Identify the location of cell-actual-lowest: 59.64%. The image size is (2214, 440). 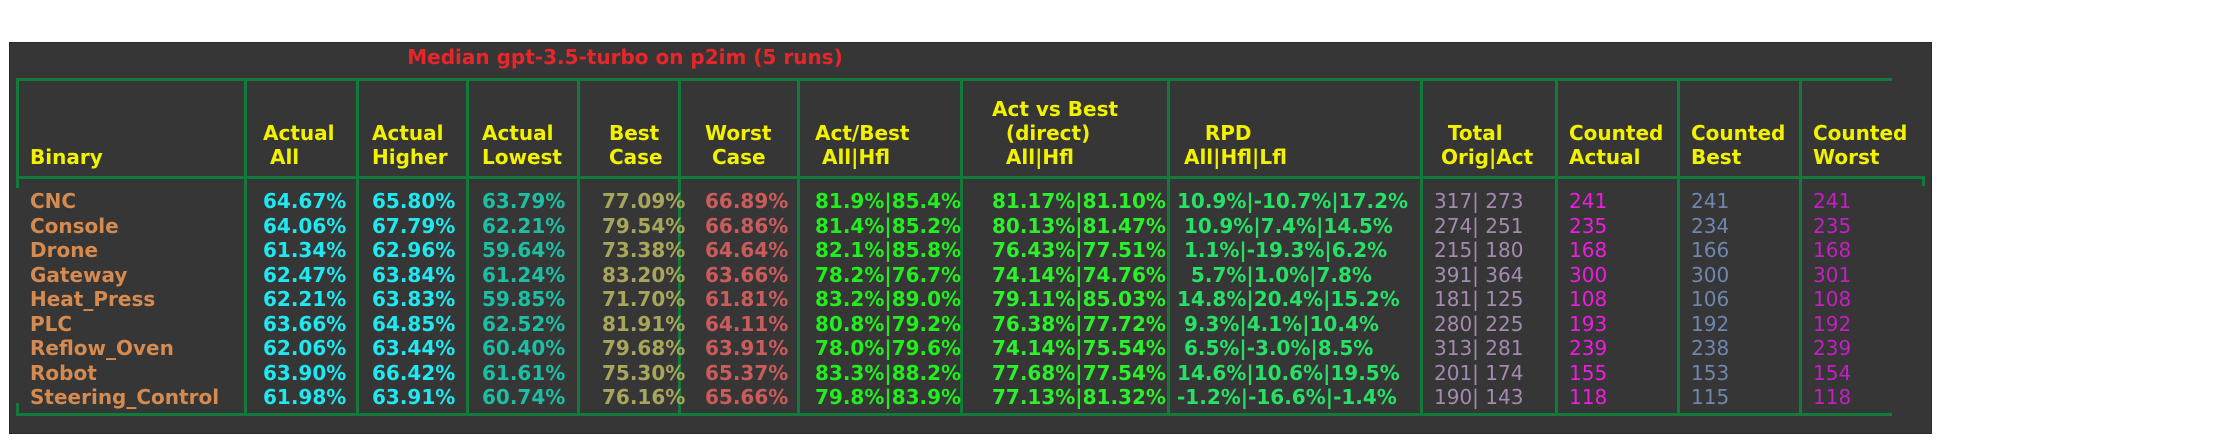
(524, 250).